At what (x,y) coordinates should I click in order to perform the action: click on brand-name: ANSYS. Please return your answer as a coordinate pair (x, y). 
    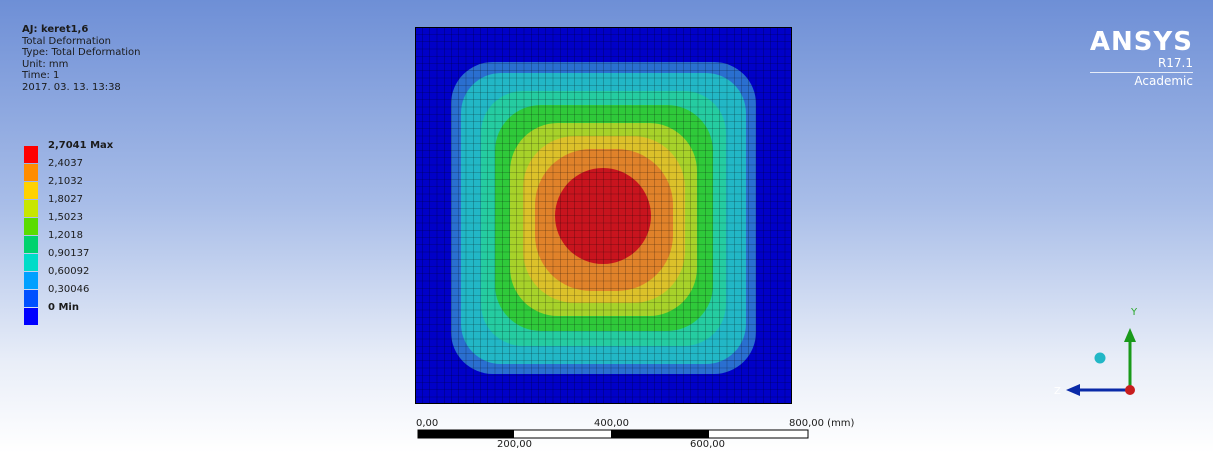
    Looking at the image, I should click on (1141, 42).